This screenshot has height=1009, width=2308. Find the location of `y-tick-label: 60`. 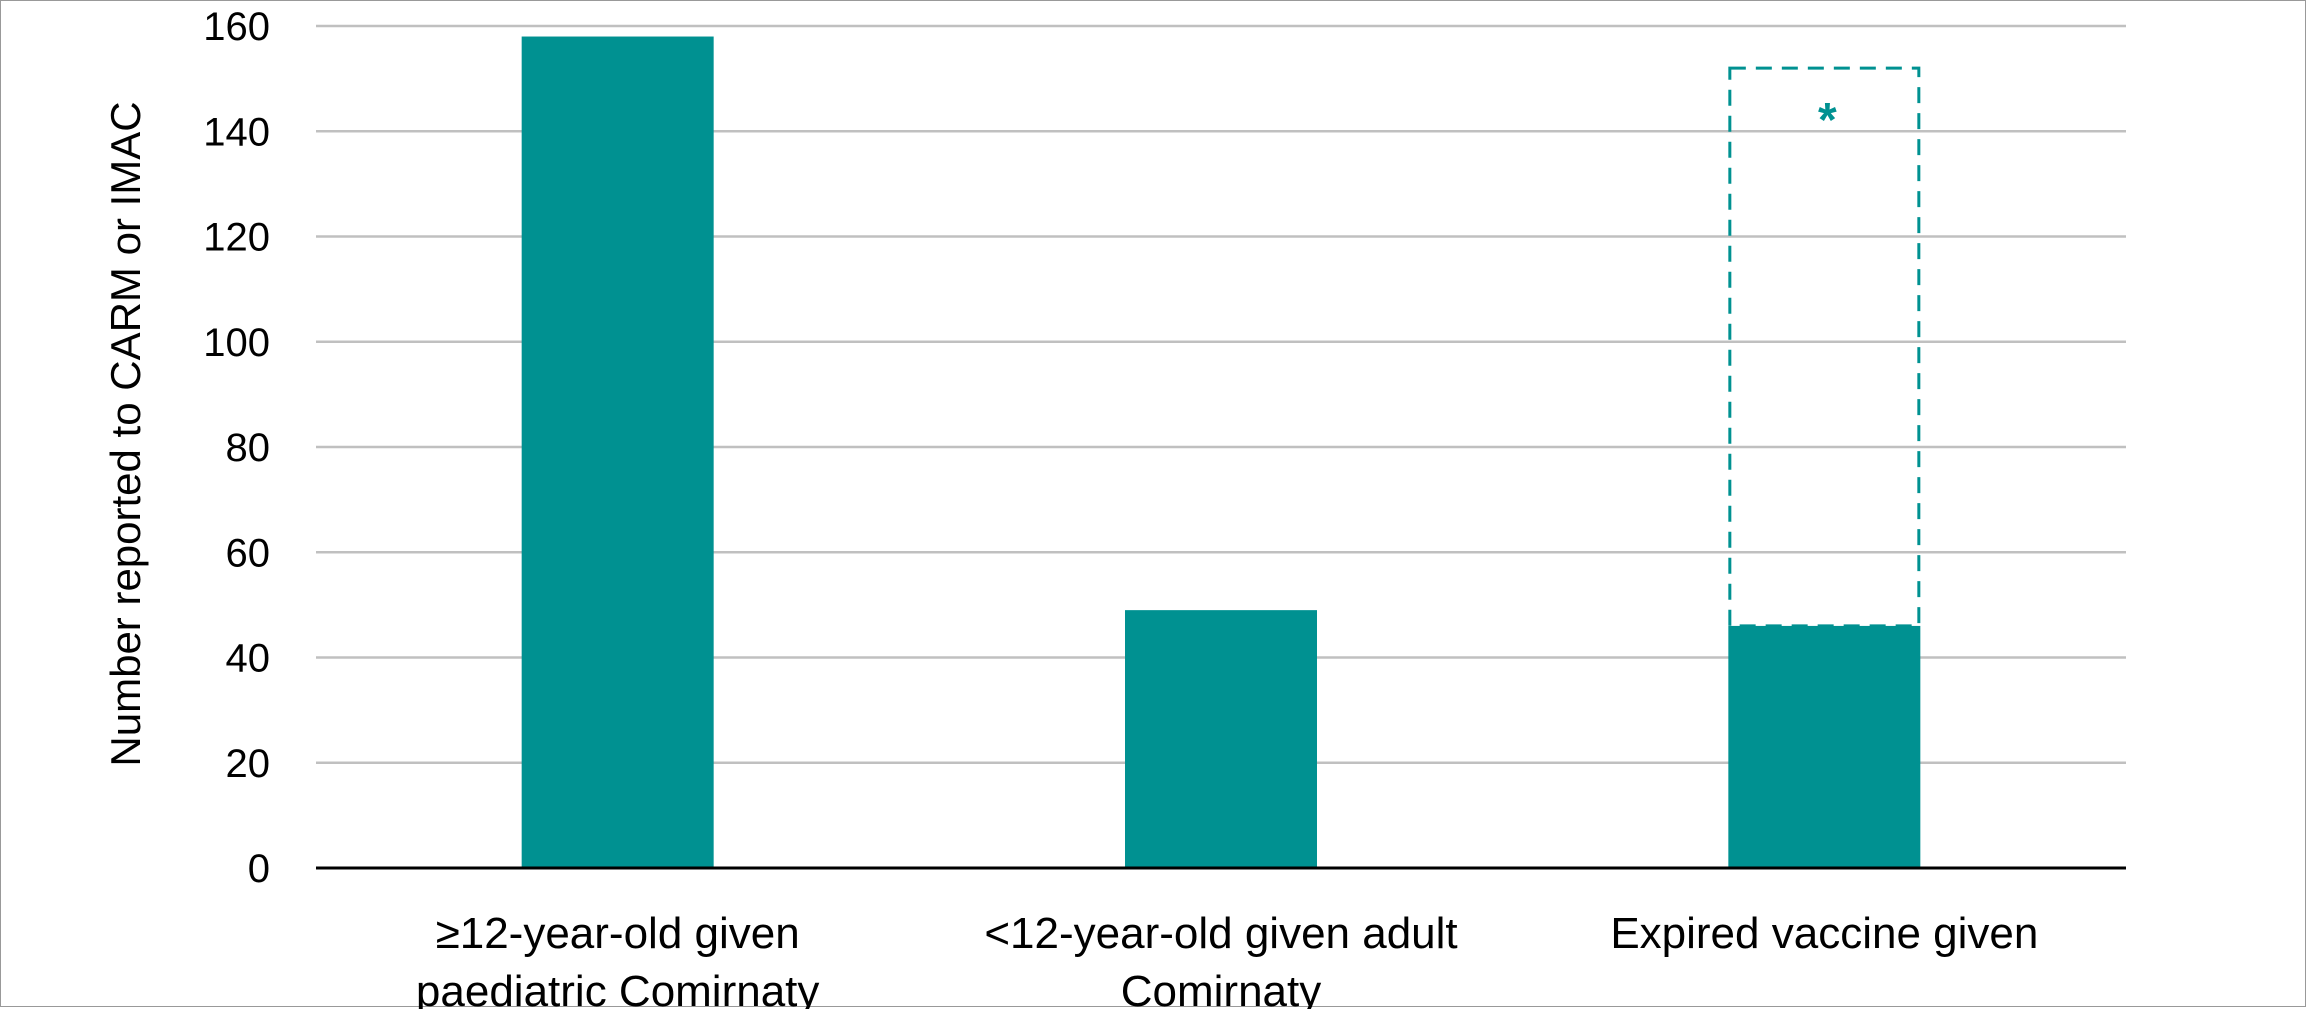

y-tick-label: 60 is located at coordinates (248, 553).